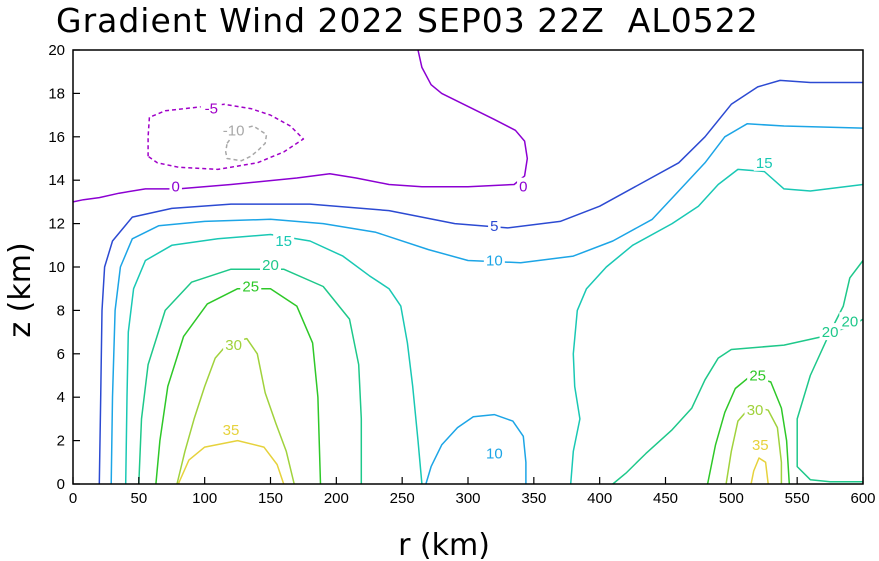 This screenshot has width=879, height=561. Describe the element at coordinates (138, 498) in the screenshot. I see `x-tick-label: 50` at that location.